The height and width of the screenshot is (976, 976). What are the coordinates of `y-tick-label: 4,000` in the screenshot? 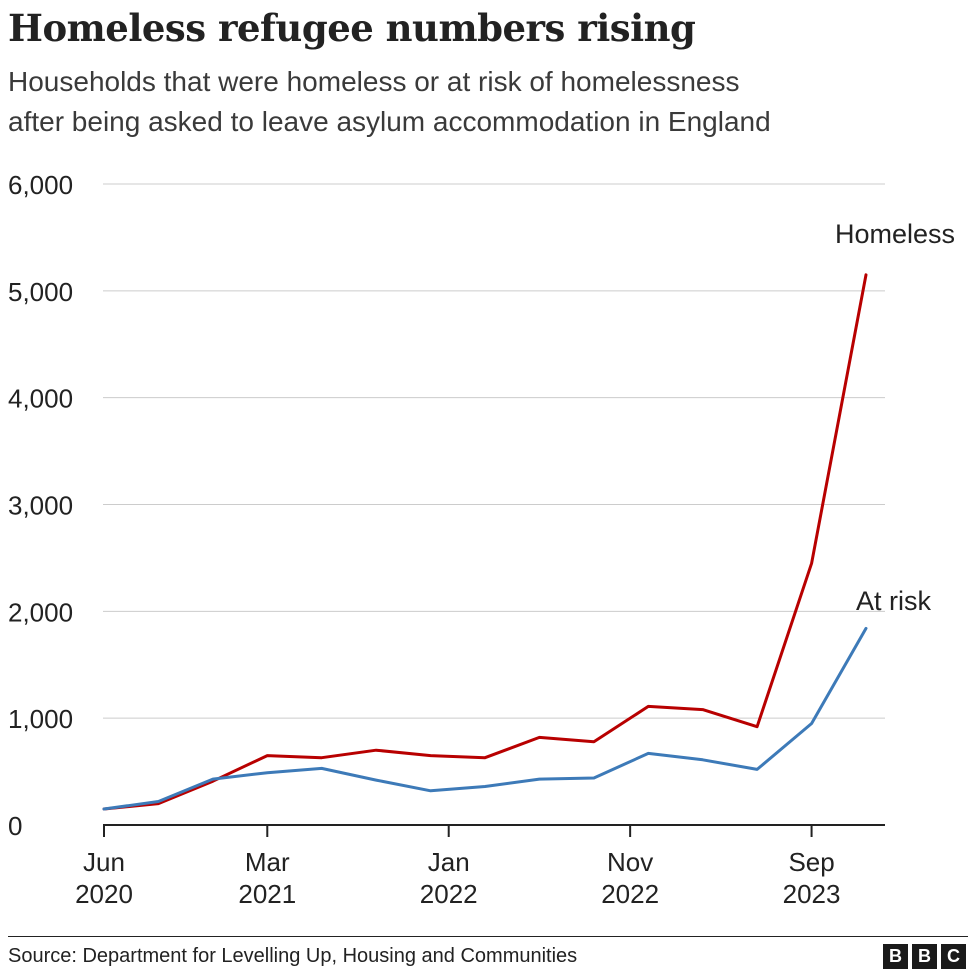 It's located at (40, 399).